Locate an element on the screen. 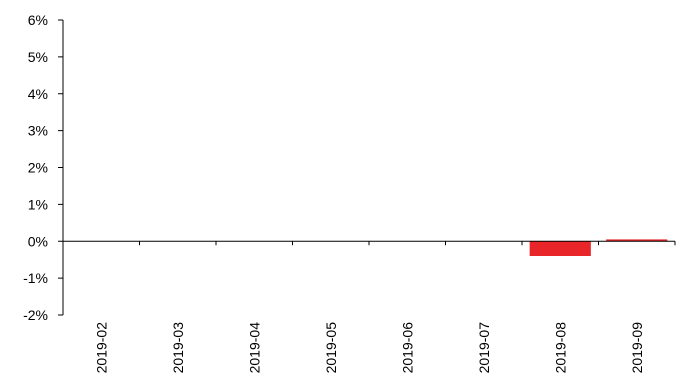 Image resolution: width=683 pixels, height=387 pixels. y-tick-label: 2% is located at coordinates (38, 168).